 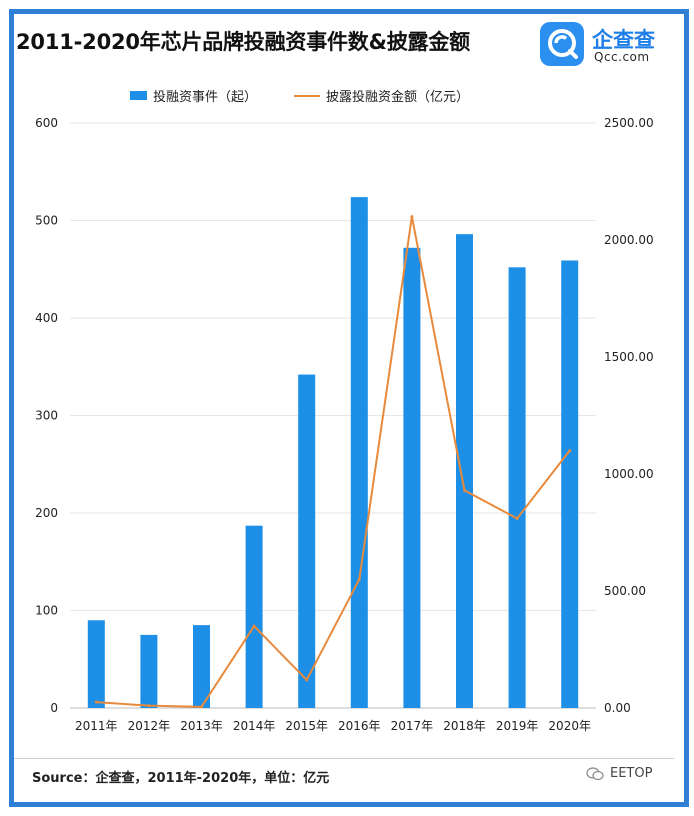 What do you see at coordinates (46, 416) in the screenshot?
I see `y-left-tick-label: 300` at bounding box center [46, 416].